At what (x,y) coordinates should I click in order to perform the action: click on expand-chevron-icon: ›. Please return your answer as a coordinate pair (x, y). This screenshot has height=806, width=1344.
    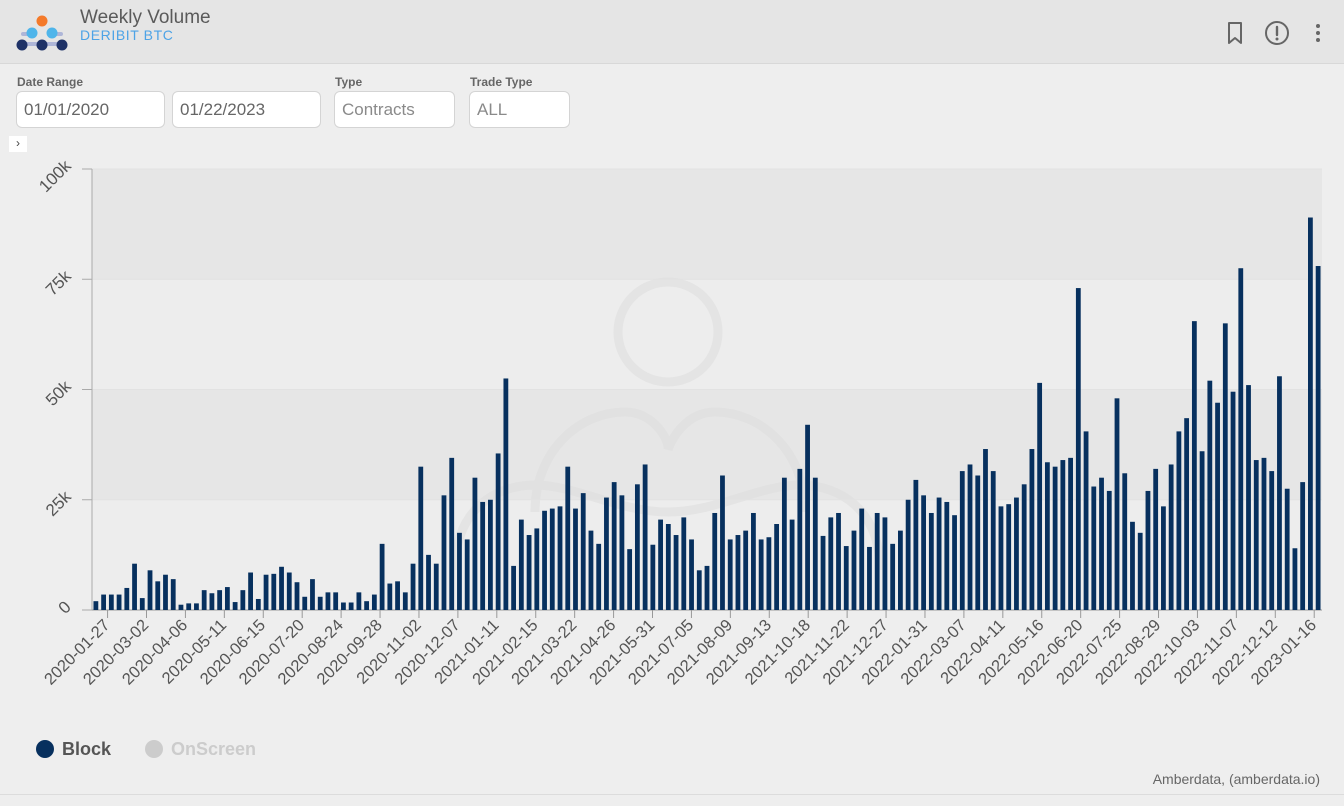
    Looking at the image, I should click on (18, 144).